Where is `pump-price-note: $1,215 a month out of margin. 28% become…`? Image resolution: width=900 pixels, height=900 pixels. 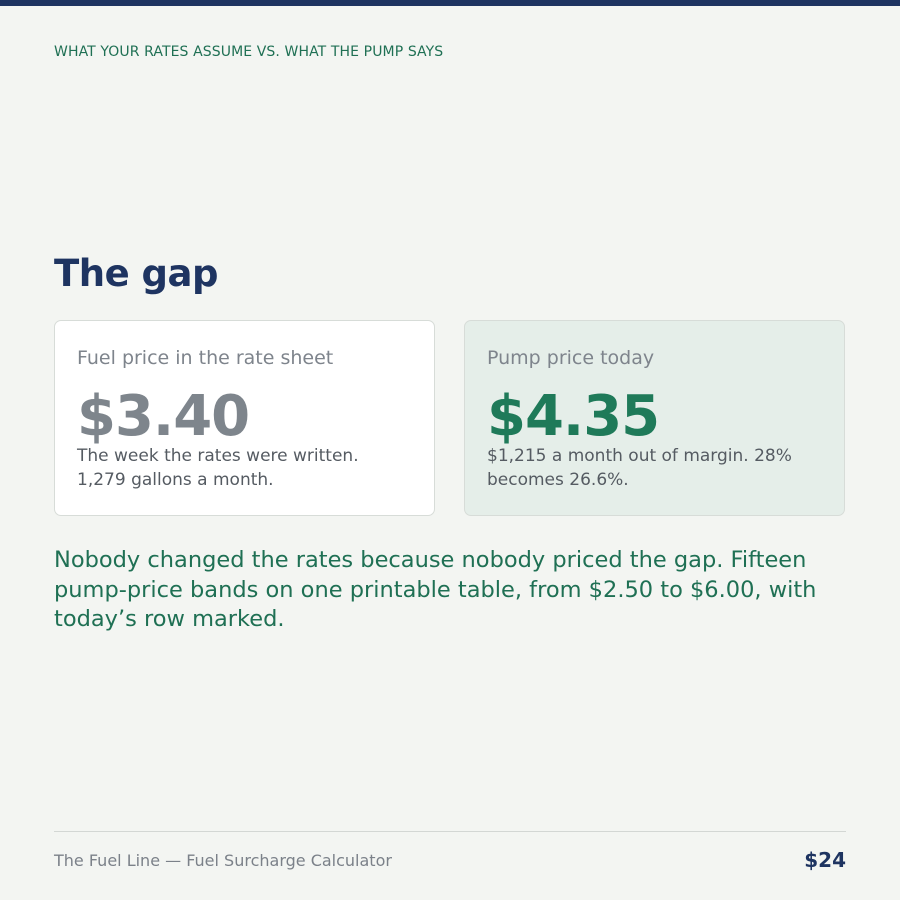
pump-price-note: $1,215 a month out of margin. 28% become… is located at coordinates (639, 468).